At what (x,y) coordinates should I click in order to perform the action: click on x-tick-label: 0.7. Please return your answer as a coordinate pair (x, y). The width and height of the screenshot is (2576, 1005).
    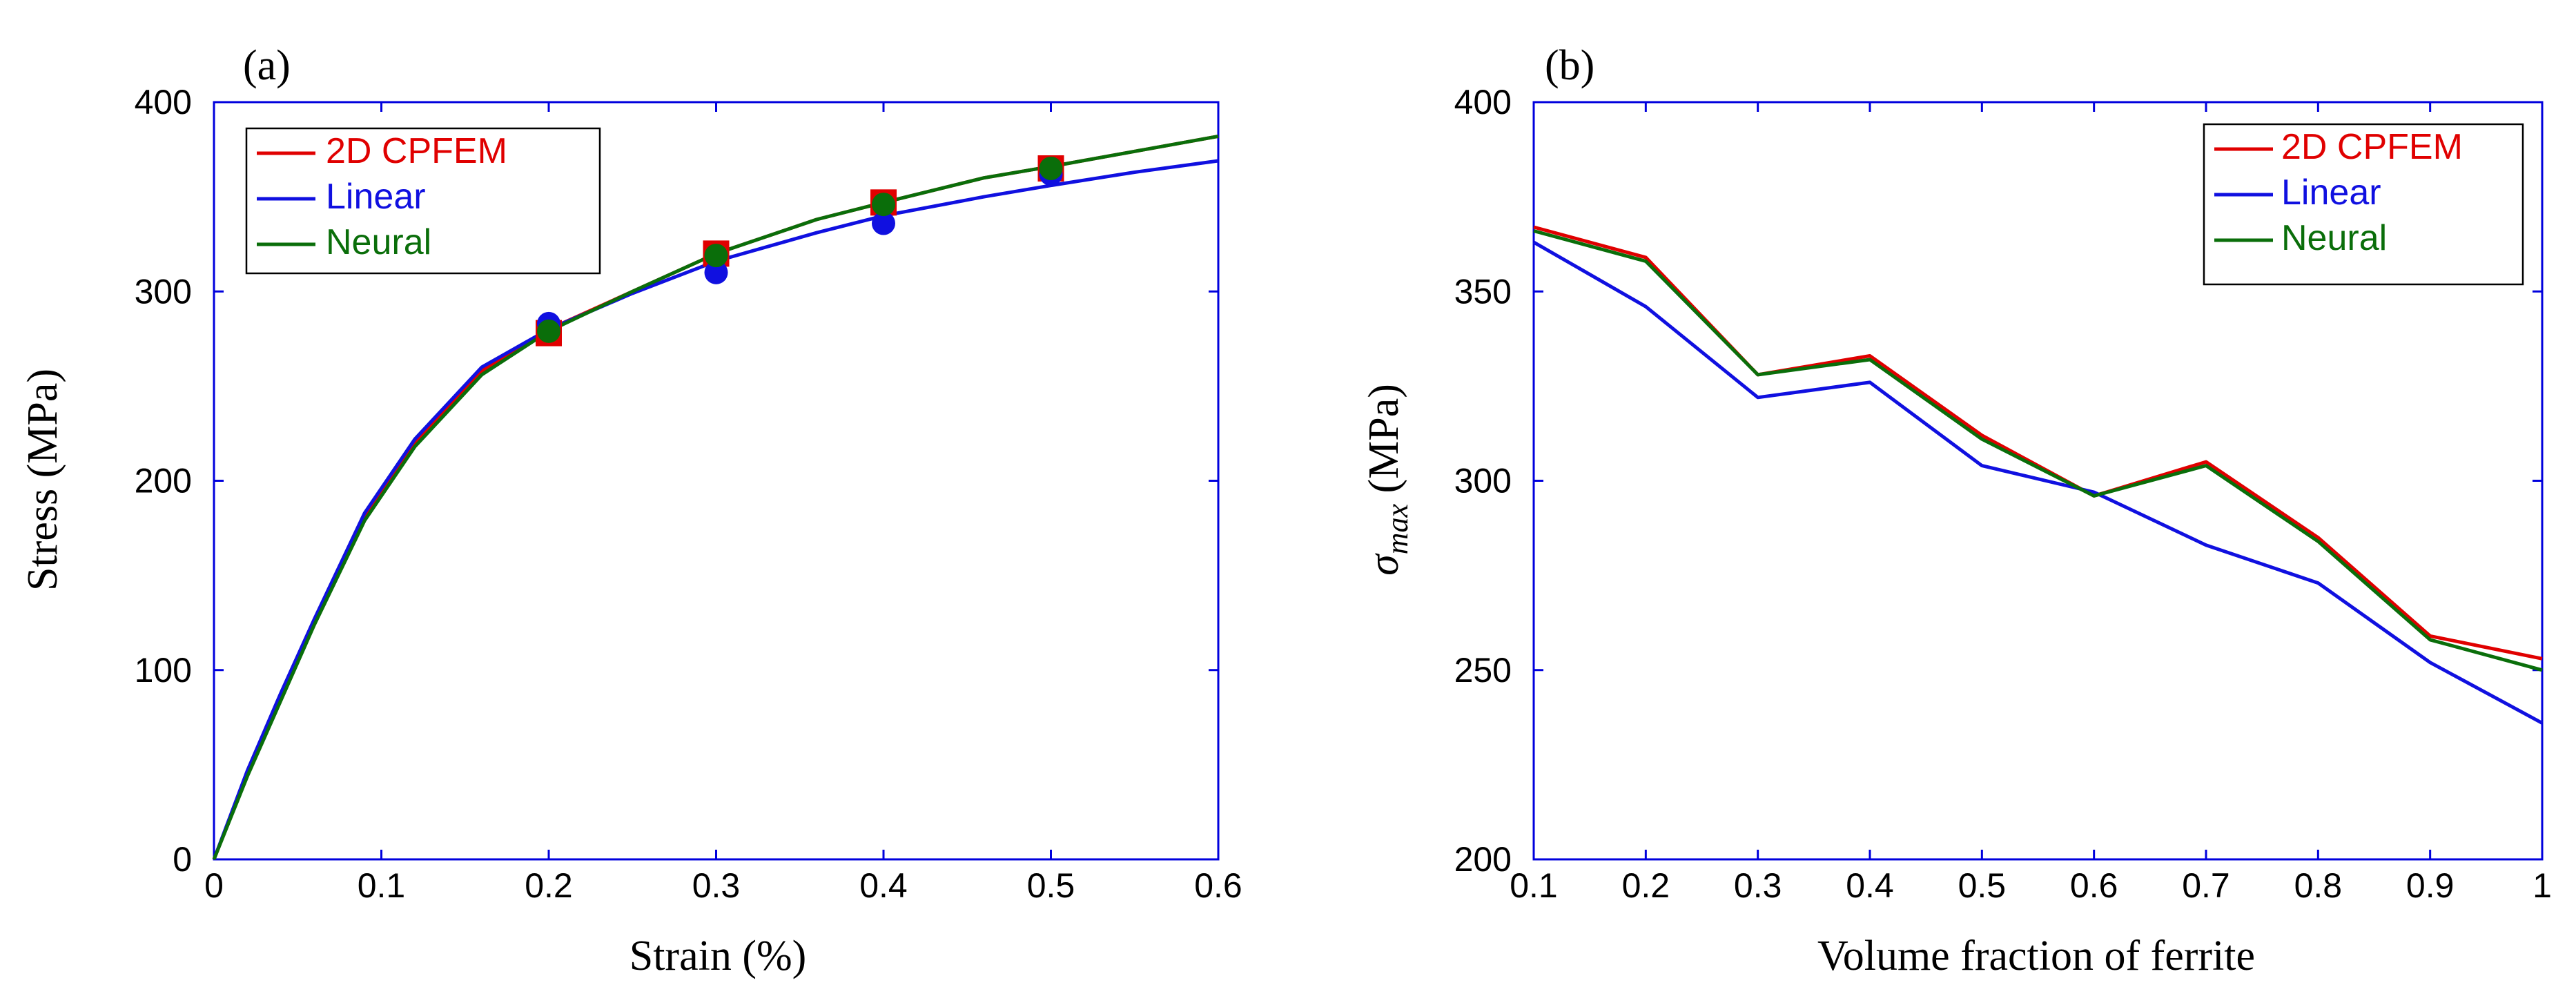
    Looking at the image, I should click on (2206, 885).